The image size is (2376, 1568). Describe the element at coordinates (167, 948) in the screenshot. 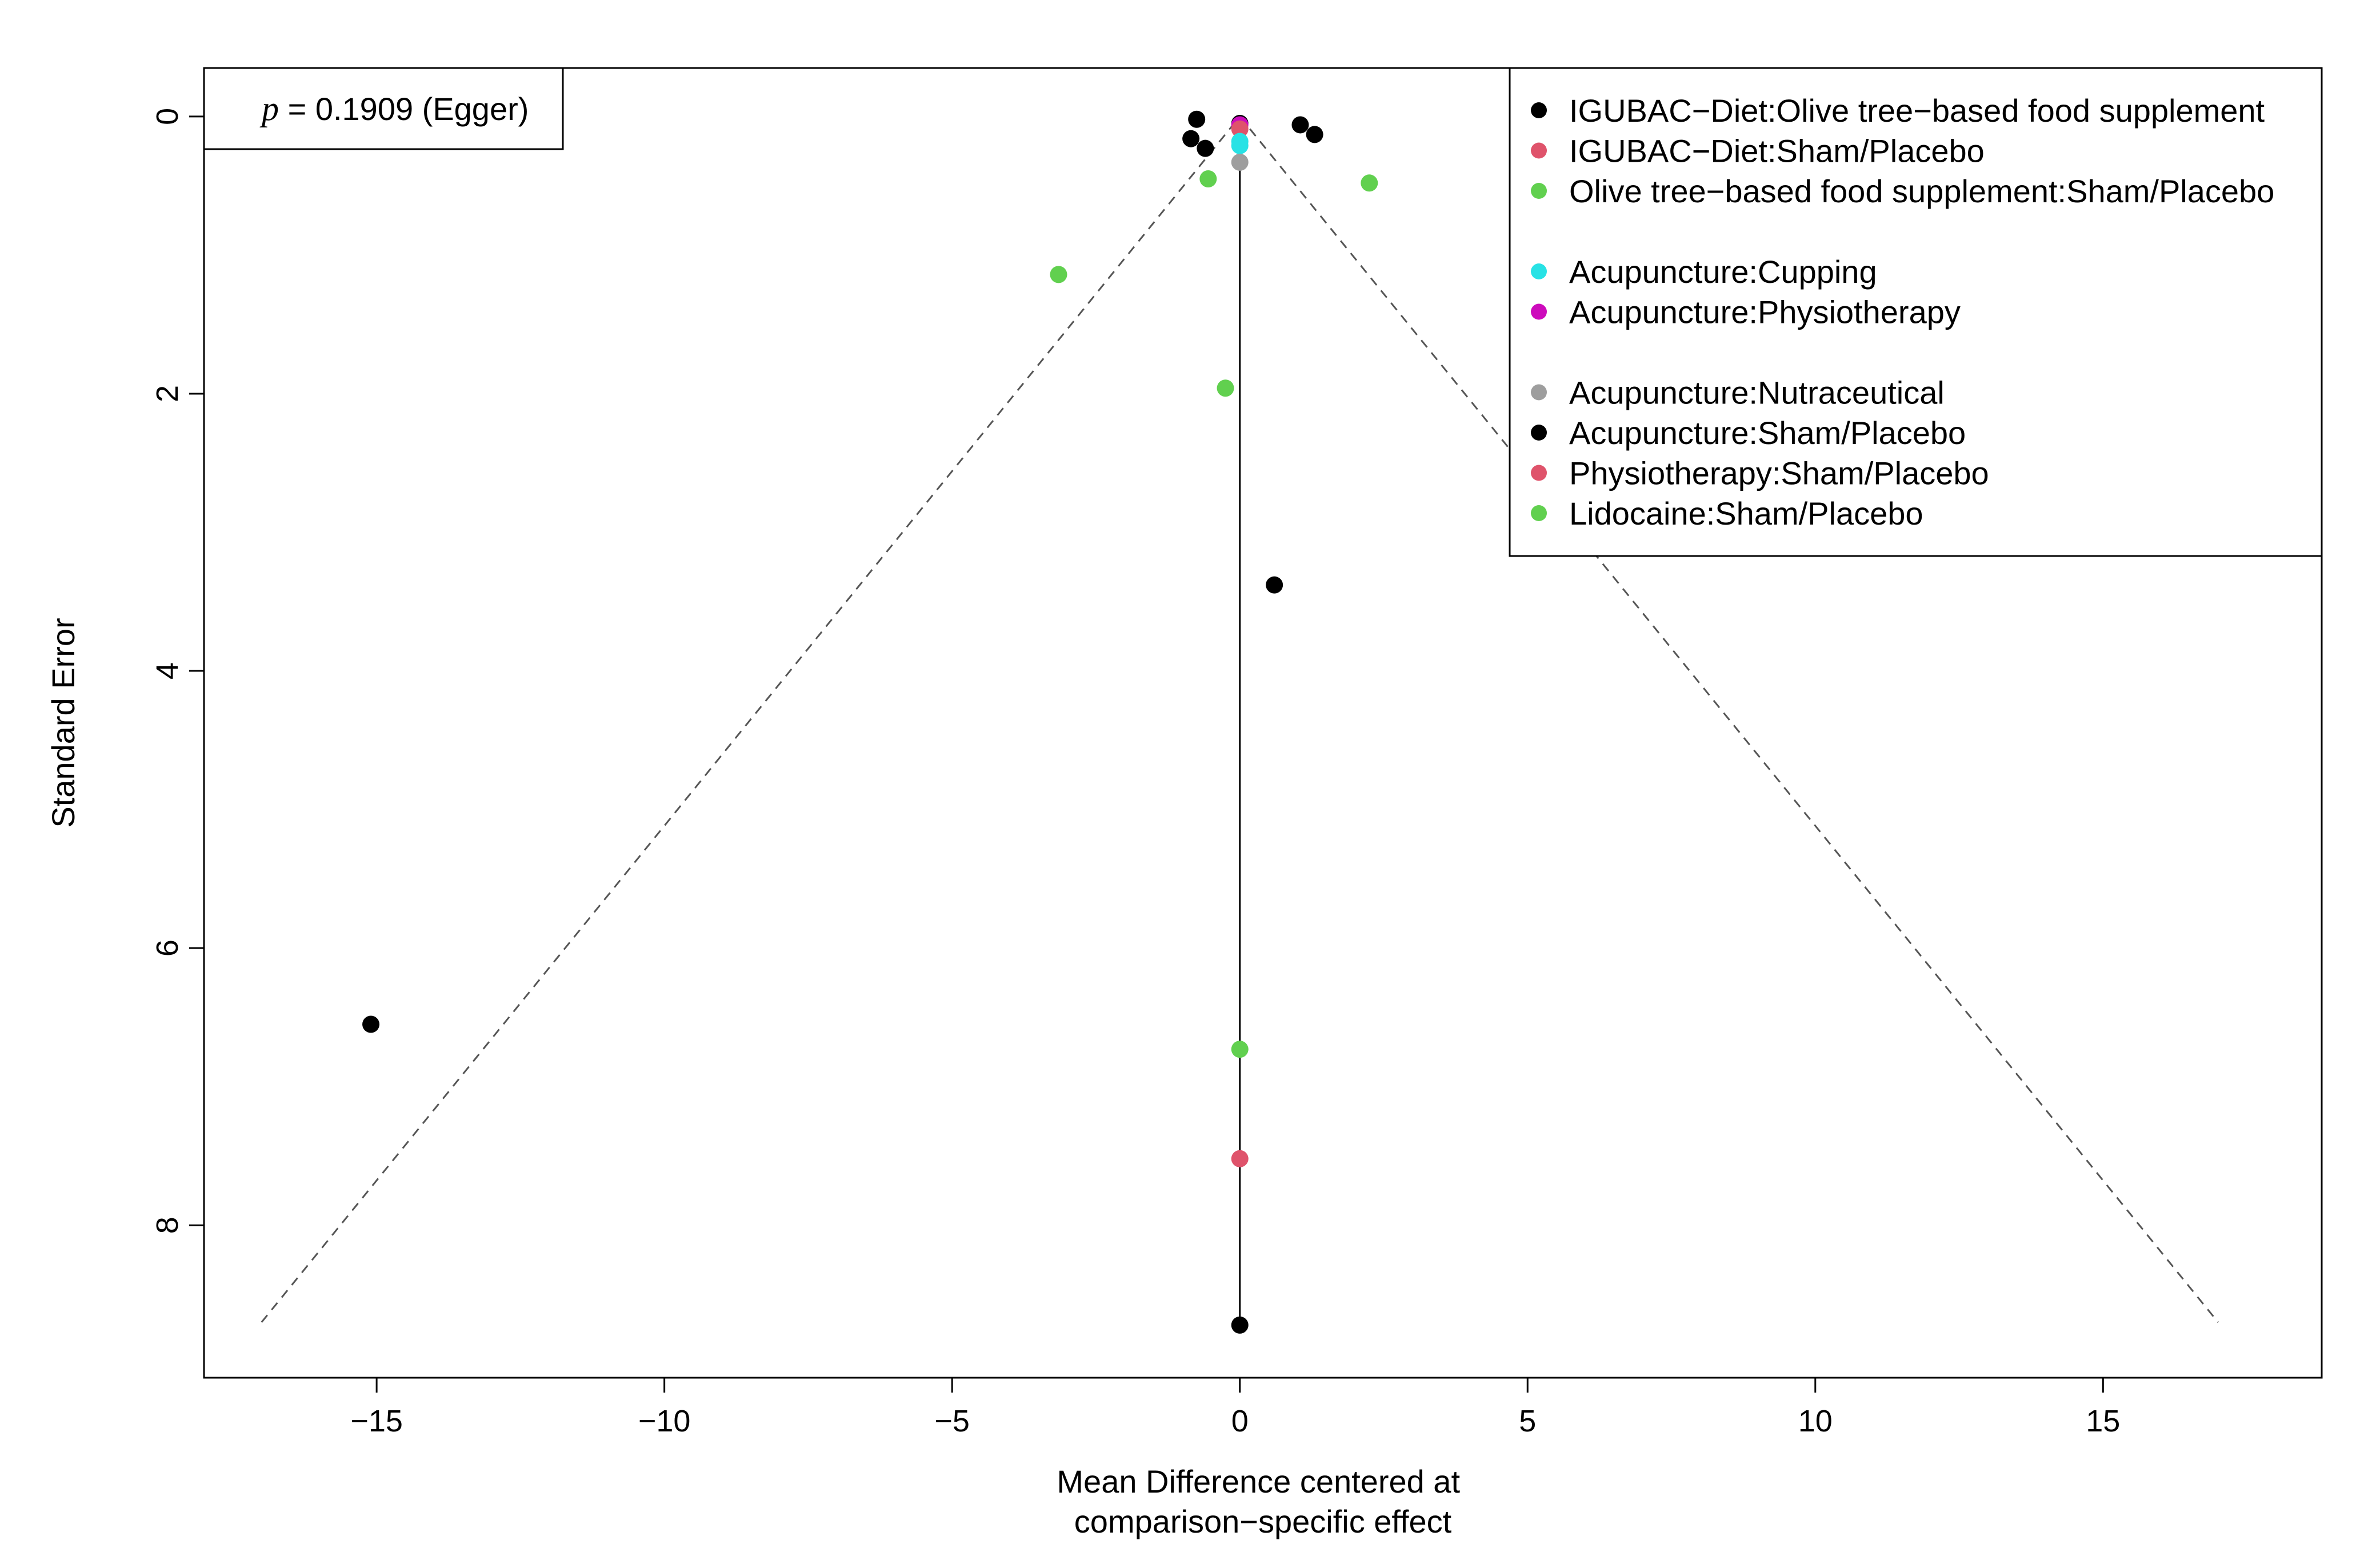

I see `y-tick-label: 6` at that location.